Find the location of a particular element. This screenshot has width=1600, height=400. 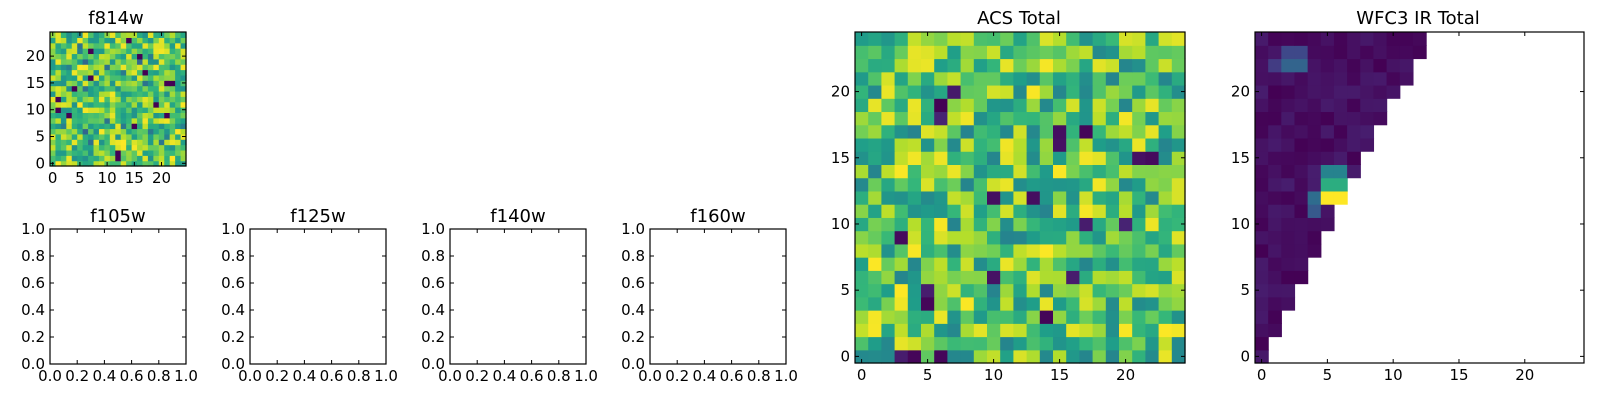

y-tick: 0.4 is located at coordinates (633, 310).